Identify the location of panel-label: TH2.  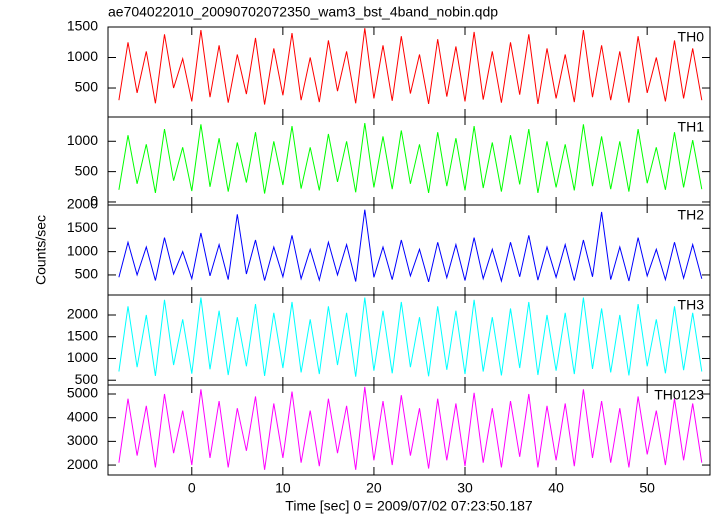
(691, 215).